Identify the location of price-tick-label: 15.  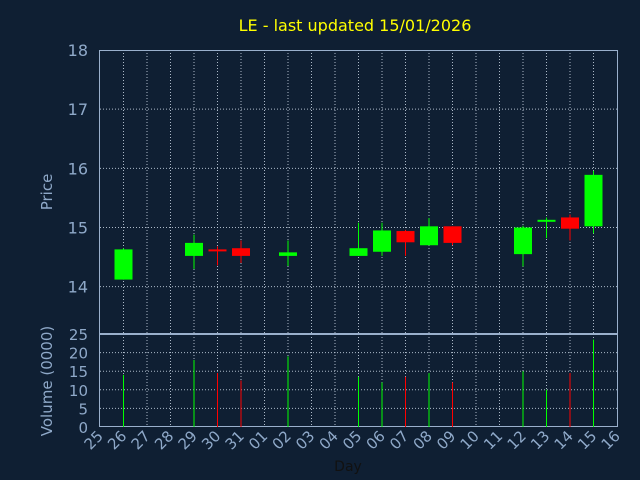
(78, 228).